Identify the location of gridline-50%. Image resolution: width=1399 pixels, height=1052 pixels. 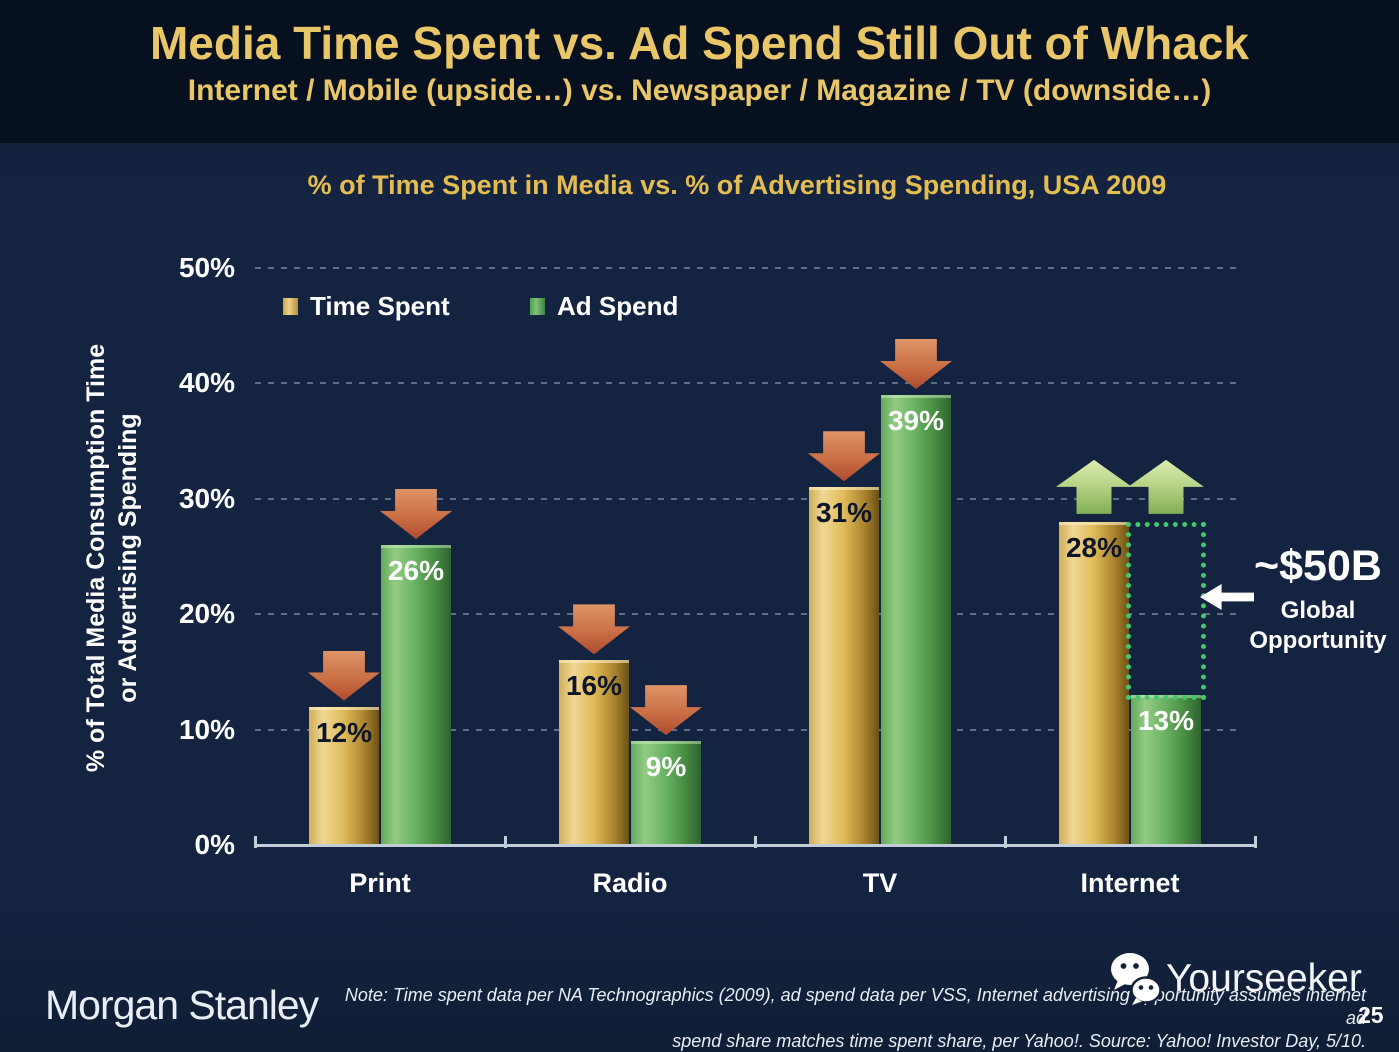
(749, 268).